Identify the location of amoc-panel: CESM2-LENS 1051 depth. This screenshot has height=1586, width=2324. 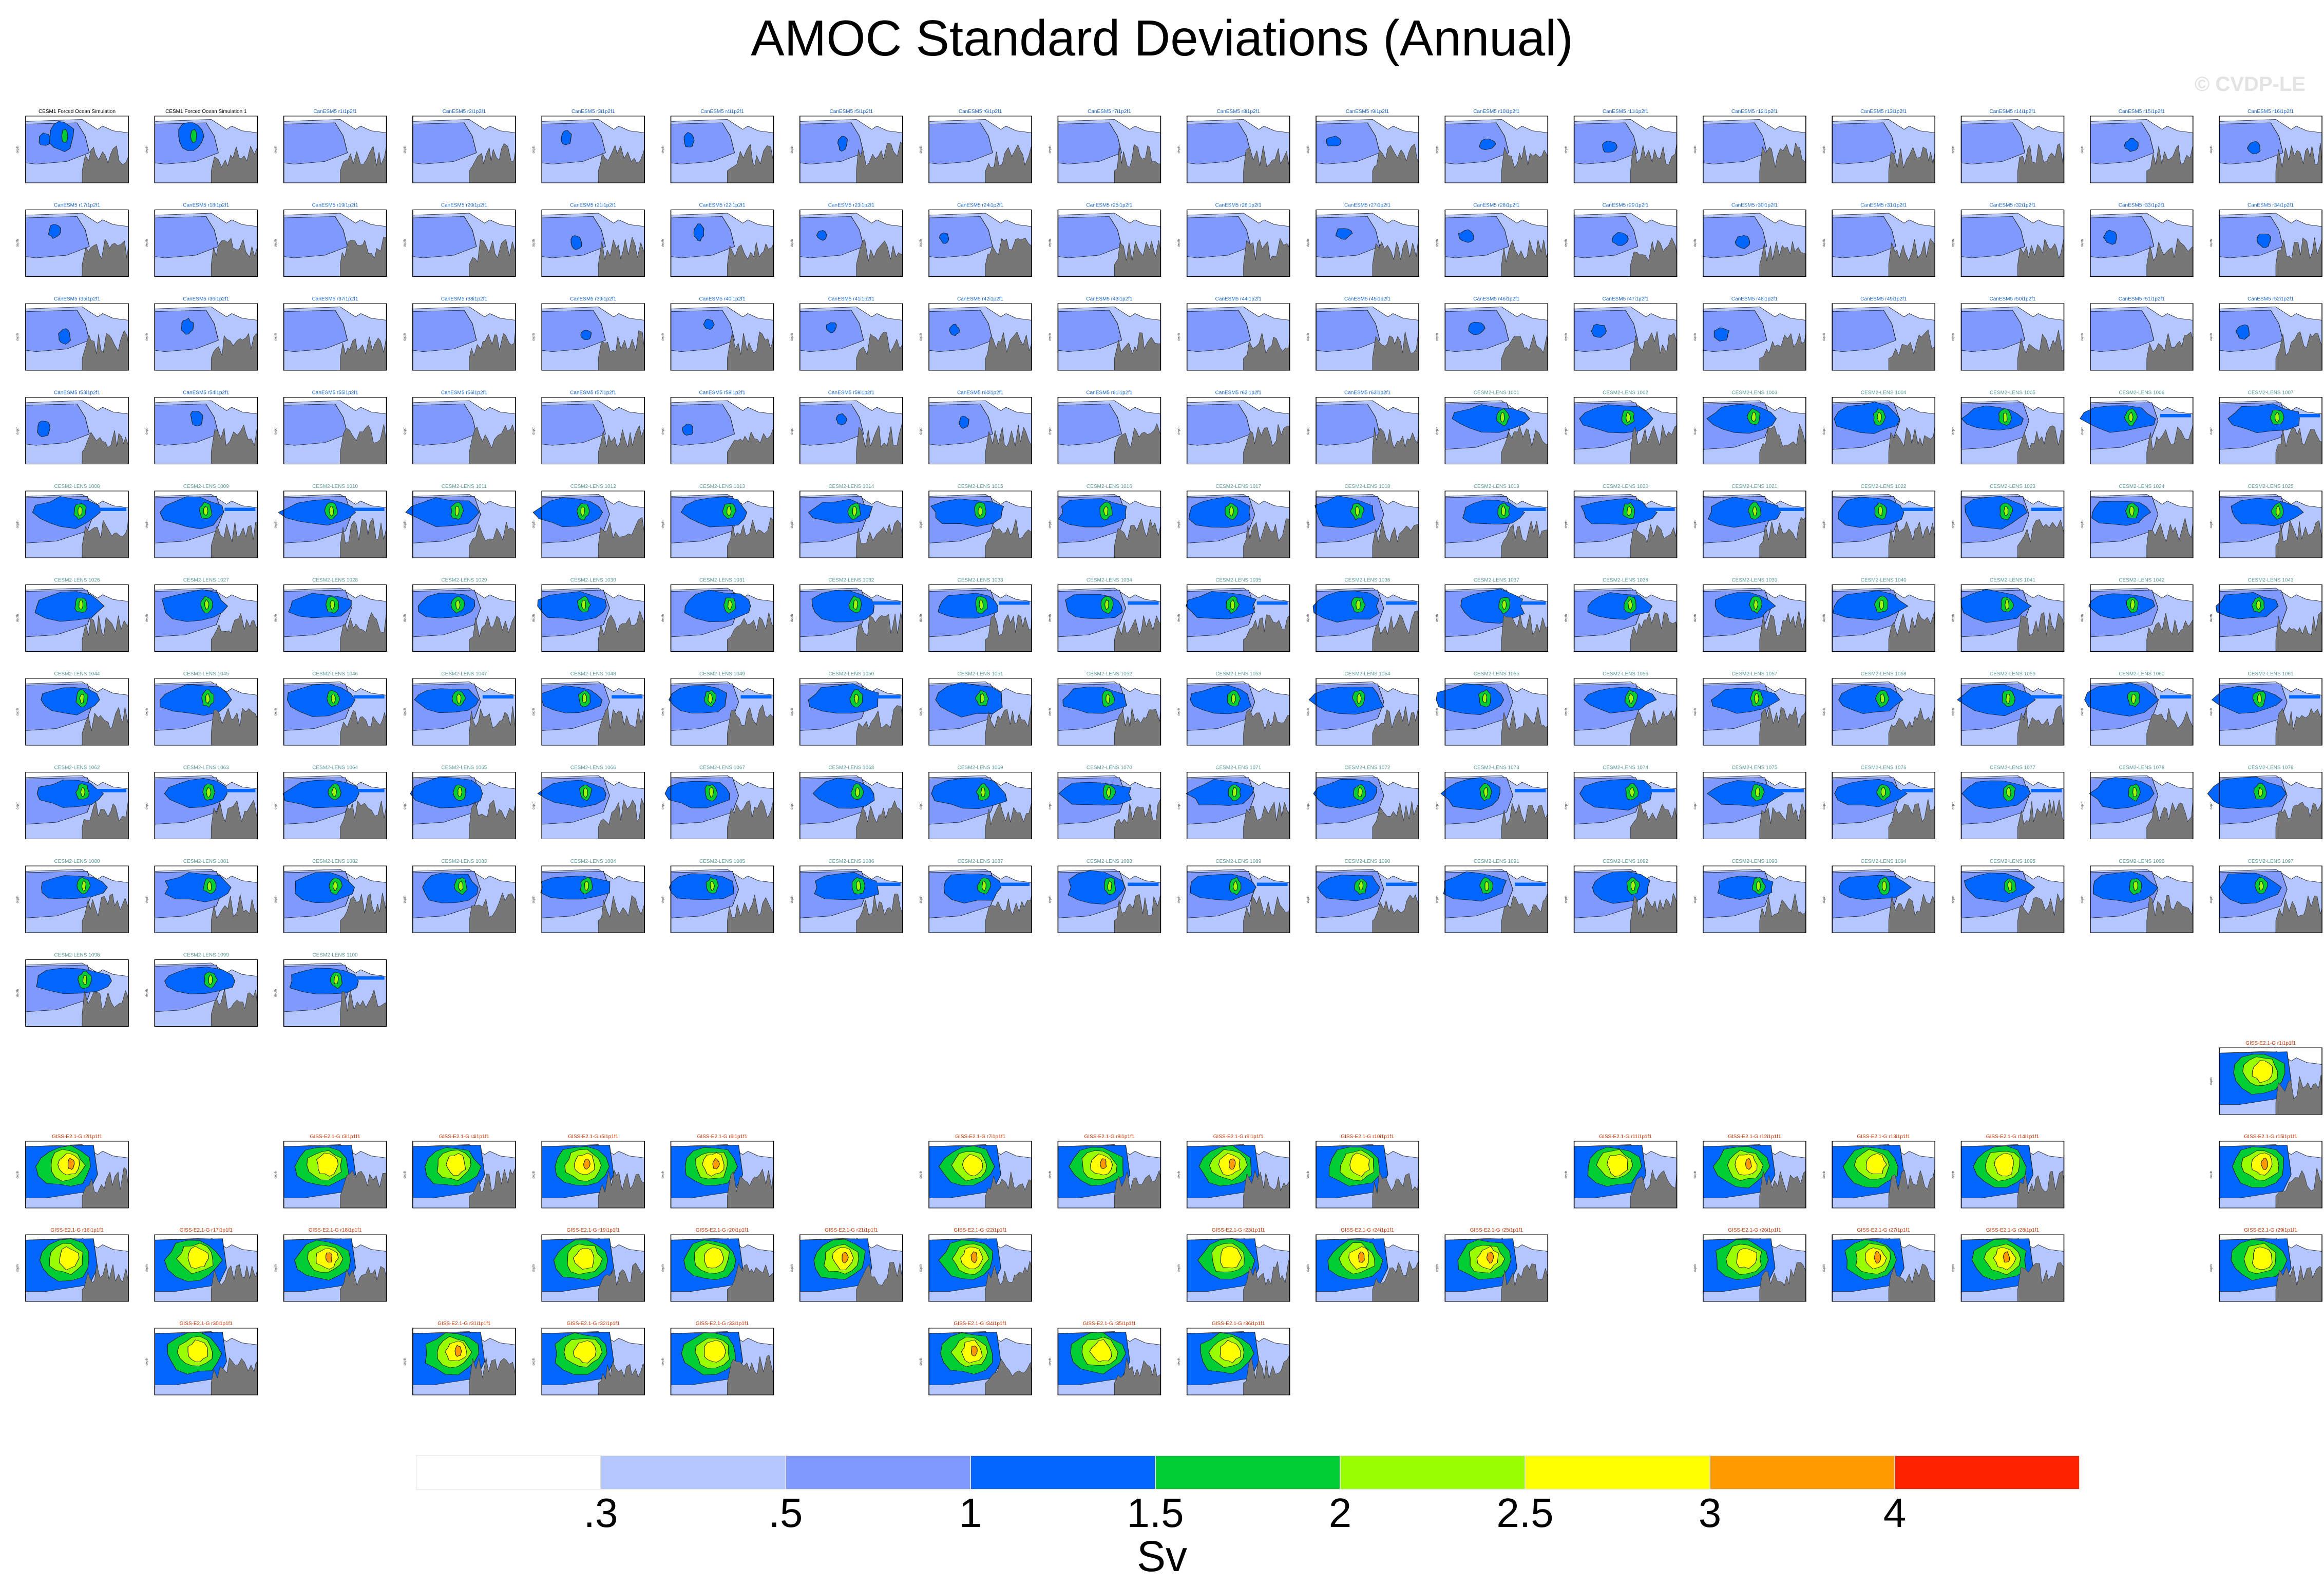
(976, 709).